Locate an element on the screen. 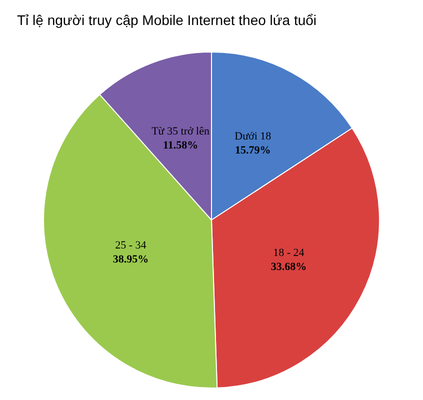 The height and width of the screenshot is (400, 423). slice-label: 18 - 24 is located at coordinates (289, 253).